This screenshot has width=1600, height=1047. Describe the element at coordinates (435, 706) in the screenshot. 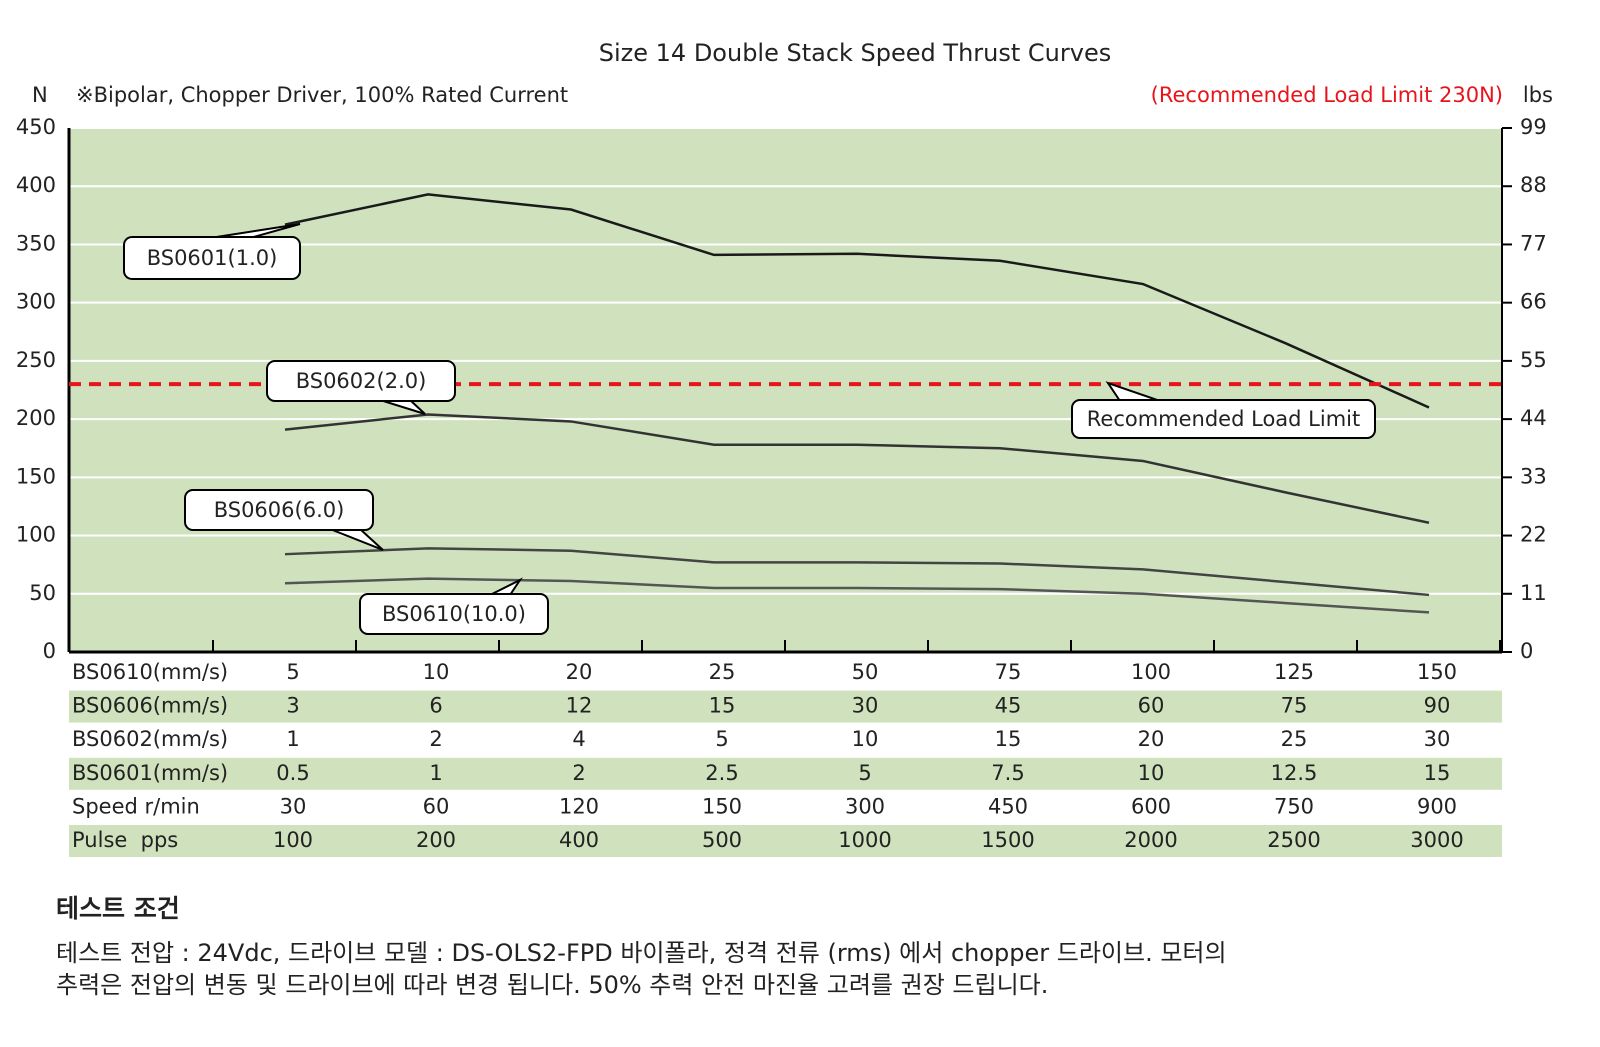

I see `table-cell: 6` at that location.